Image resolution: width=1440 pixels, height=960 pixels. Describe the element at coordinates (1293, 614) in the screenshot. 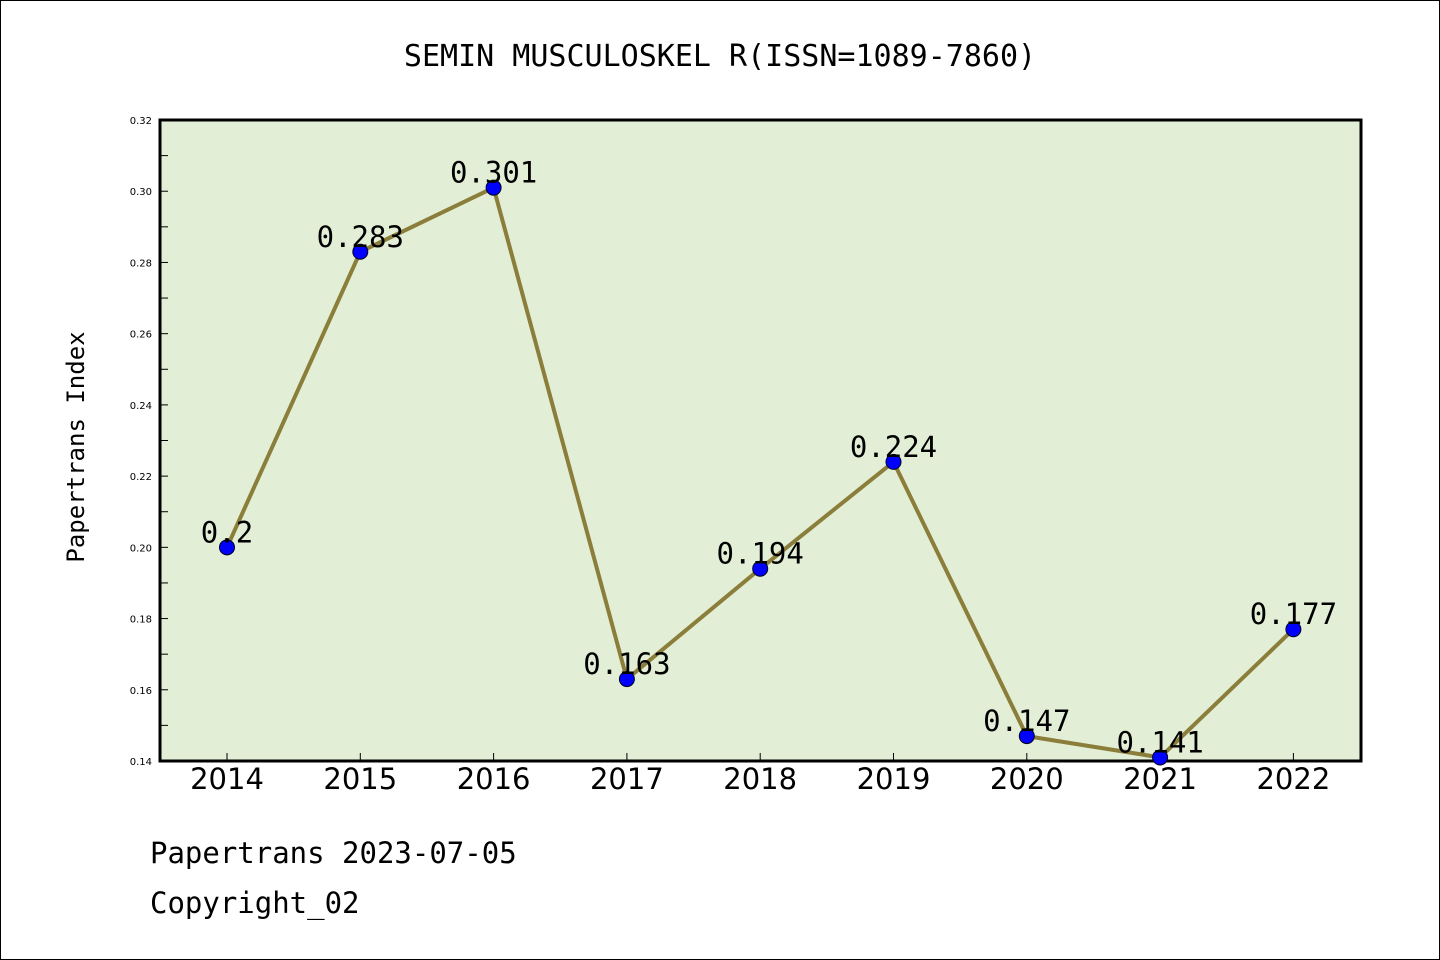

I see `data-label: 0.177` at that location.